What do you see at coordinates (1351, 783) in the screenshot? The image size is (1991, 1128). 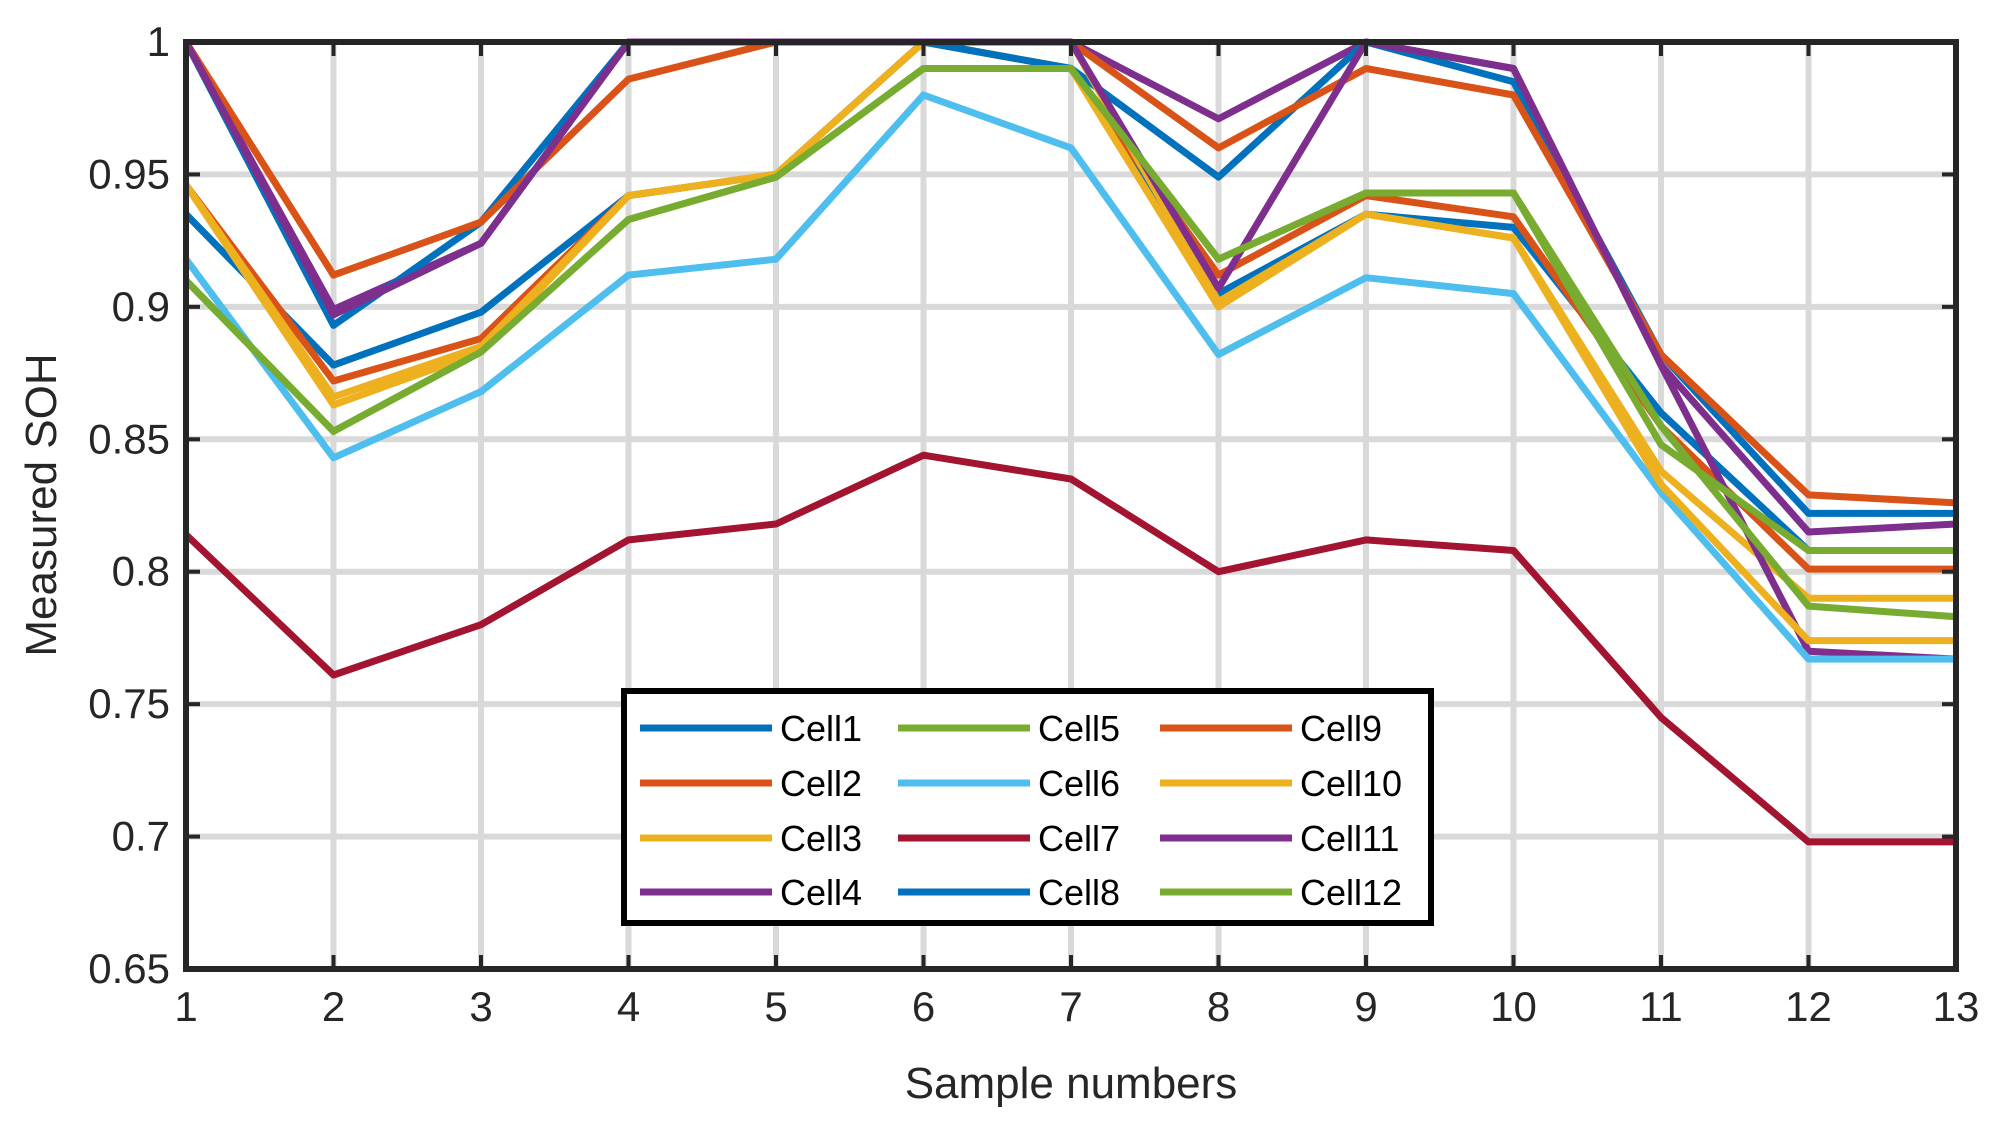 I see `legend-label-cell10: Cell10` at bounding box center [1351, 783].